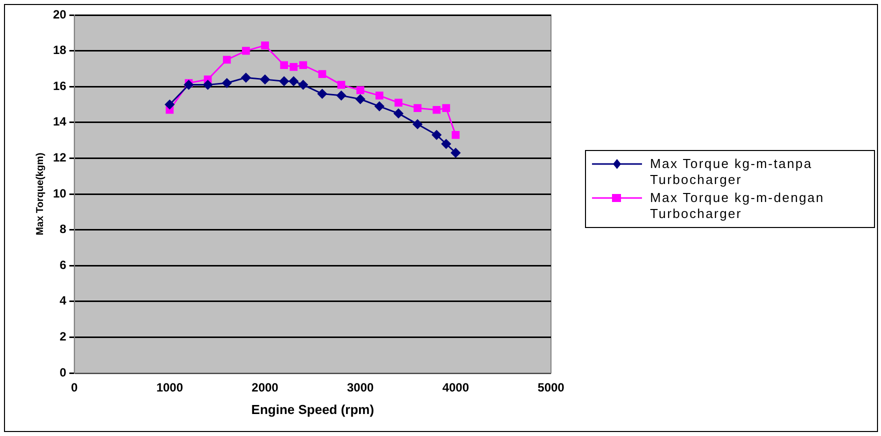  I want to click on y-tick-label: 4, so click(63, 301).